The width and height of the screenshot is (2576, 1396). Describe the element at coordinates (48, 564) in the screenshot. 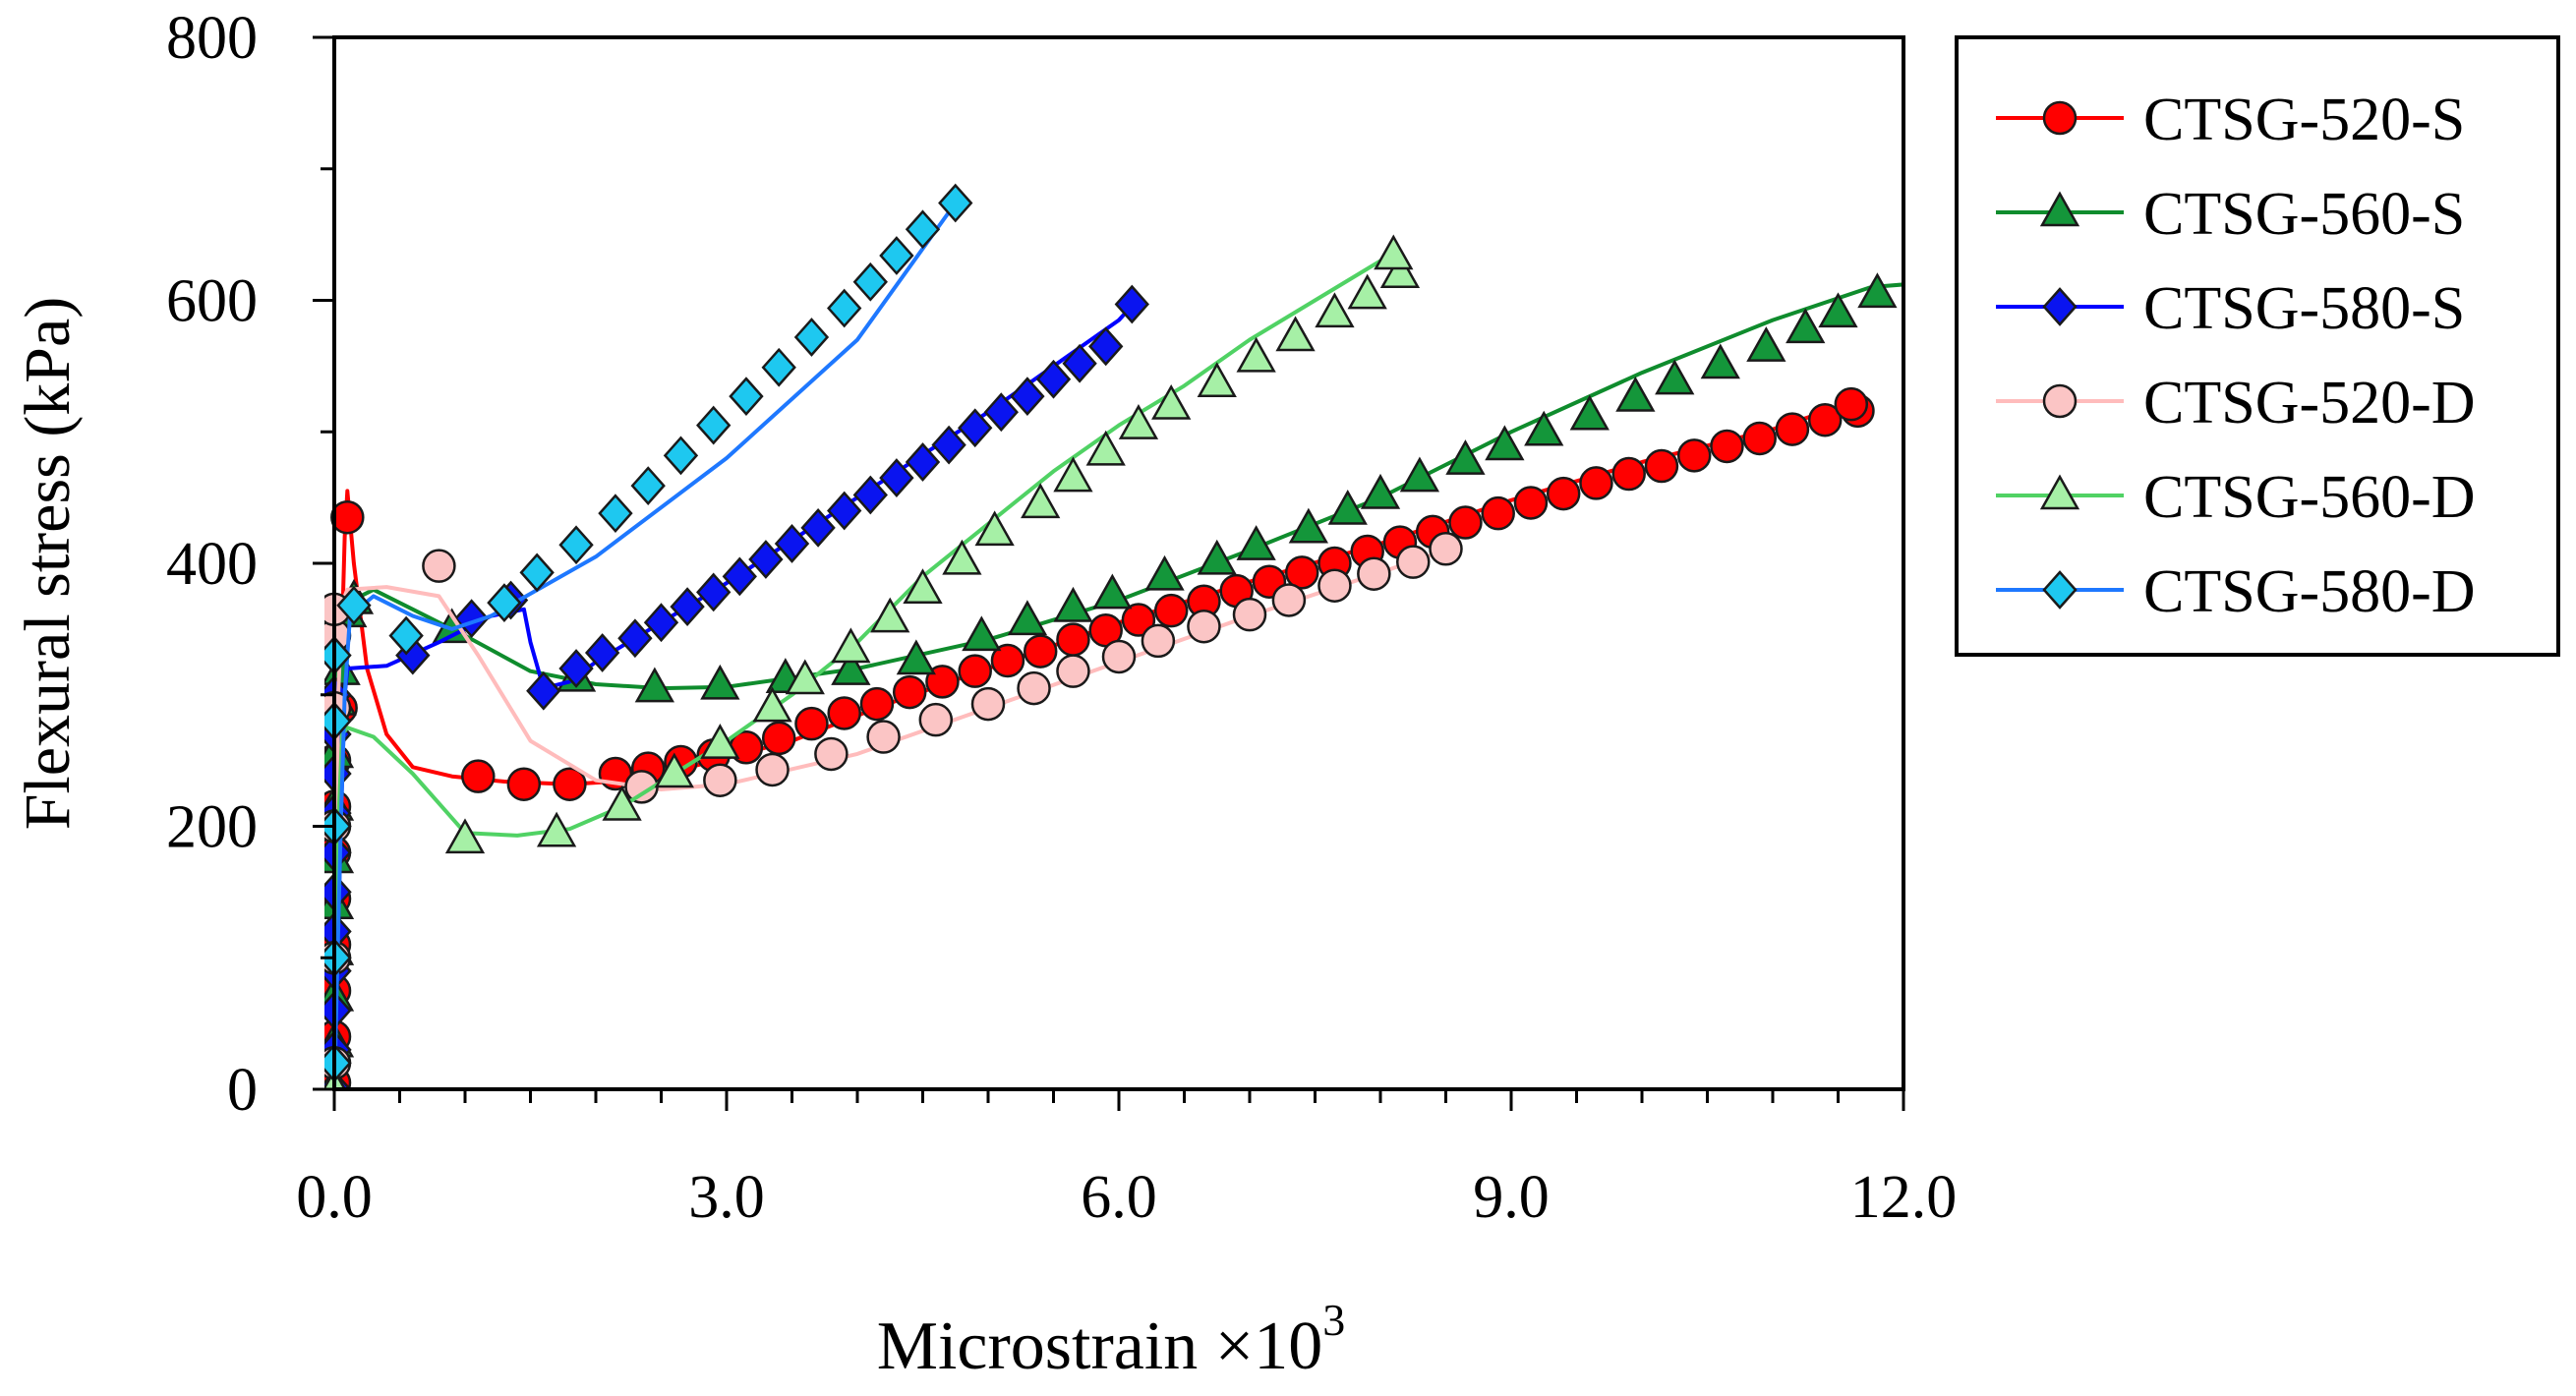

I see `y-axis-label: Flexural stress (kPa)` at that location.